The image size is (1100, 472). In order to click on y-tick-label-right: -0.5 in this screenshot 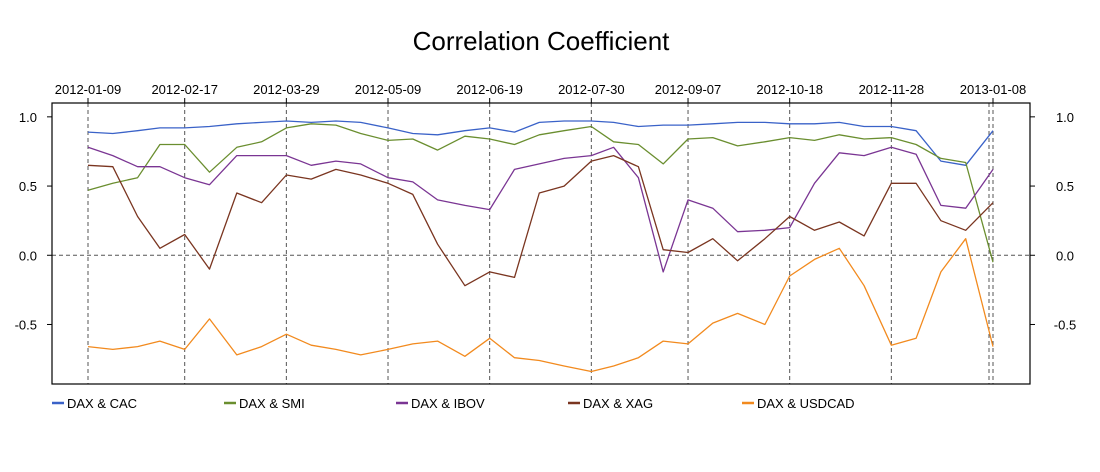, I will do `click(1065, 324)`.